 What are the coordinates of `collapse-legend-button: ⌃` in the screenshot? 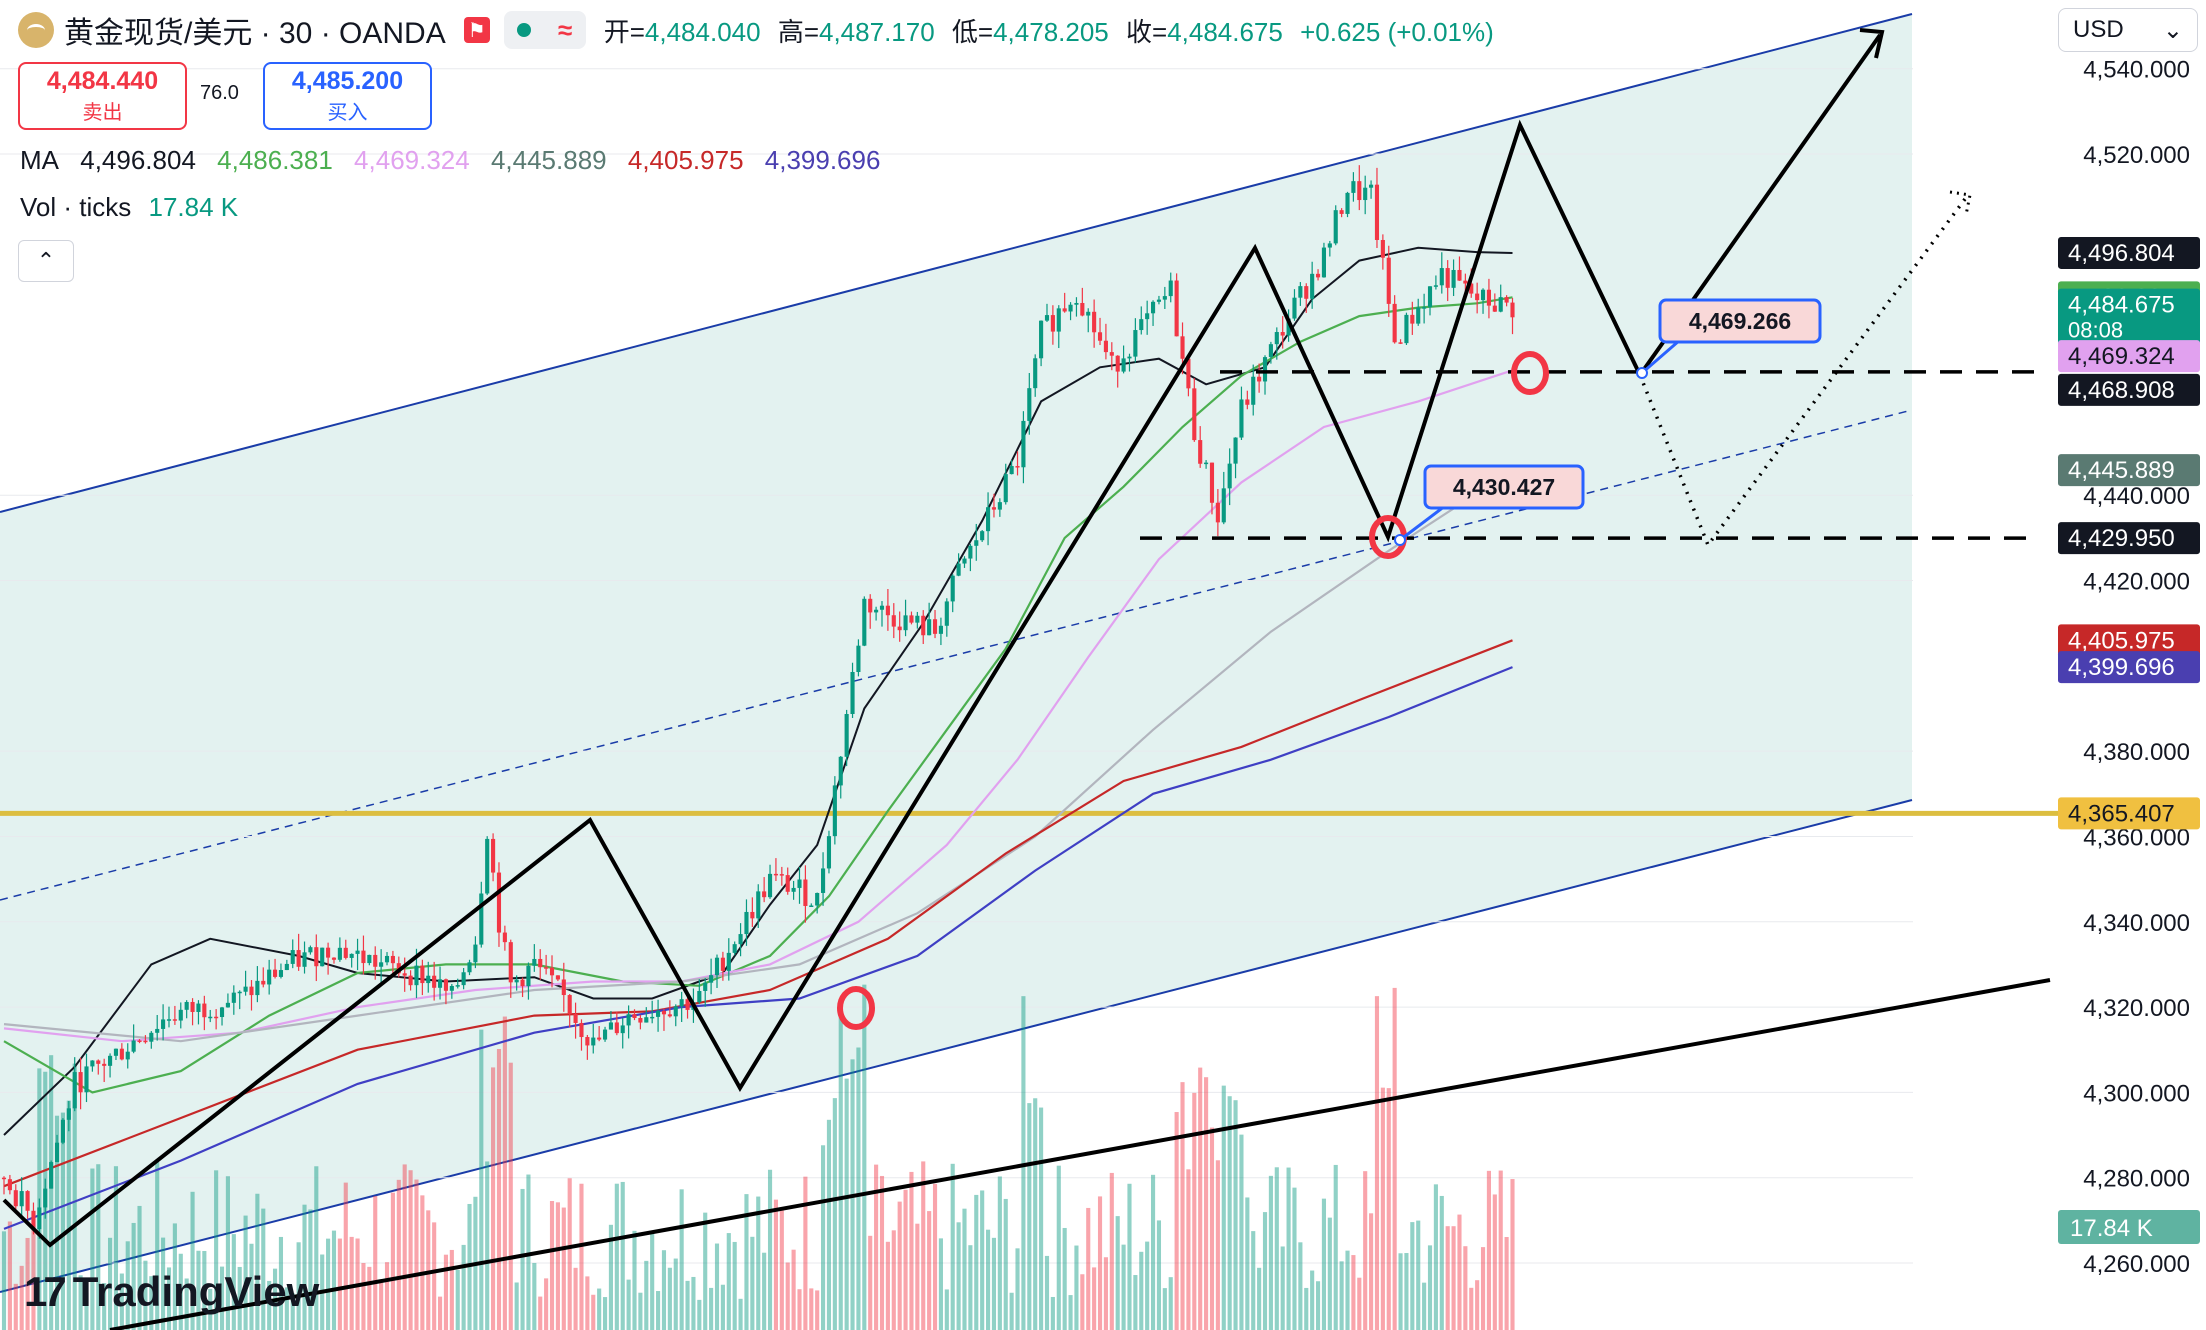 It's located at (46, 261).